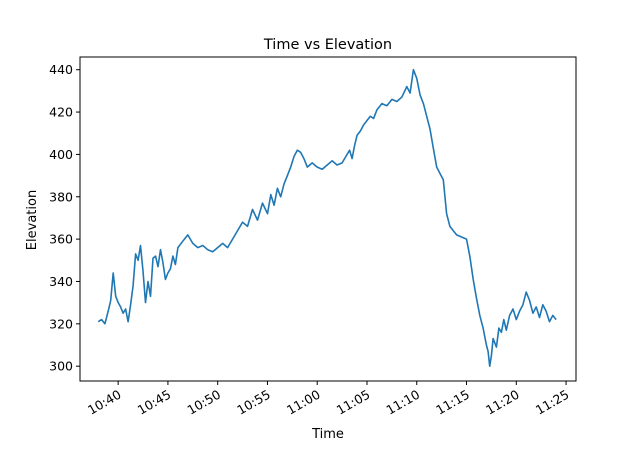  I want to click on y-tick-label: 440, so click(61, 69).